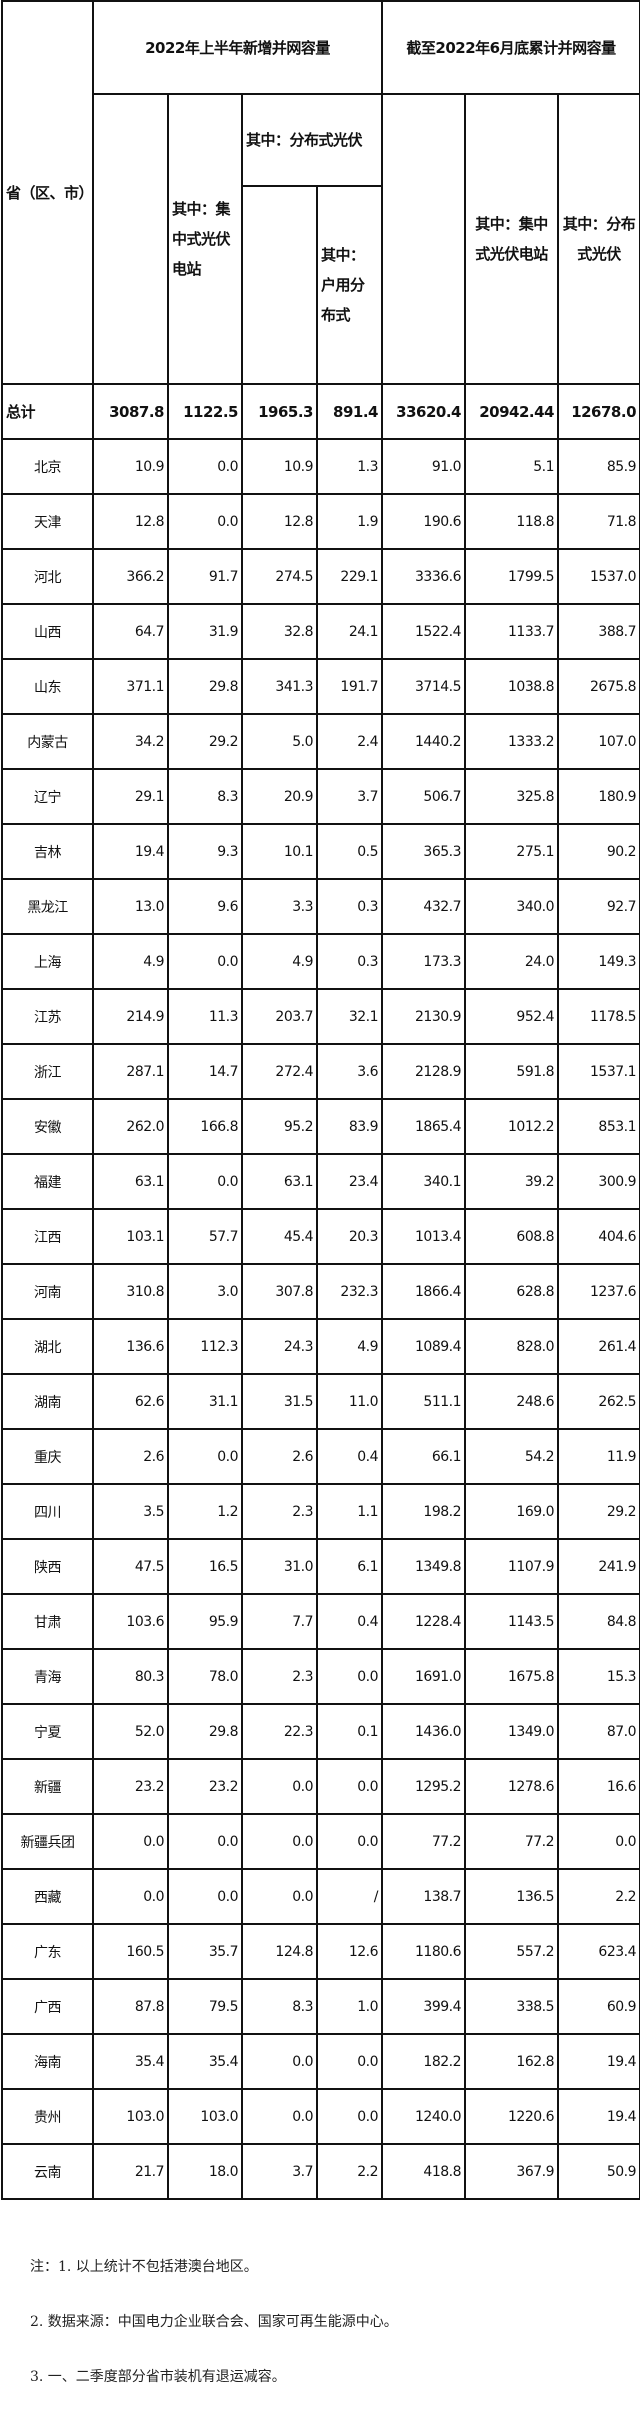 The width and height of the screenshot is (640, 2409). Describe the element at coordinates (47, 796) in the screenshot. I see `province-cell: 辽宁` at that location.